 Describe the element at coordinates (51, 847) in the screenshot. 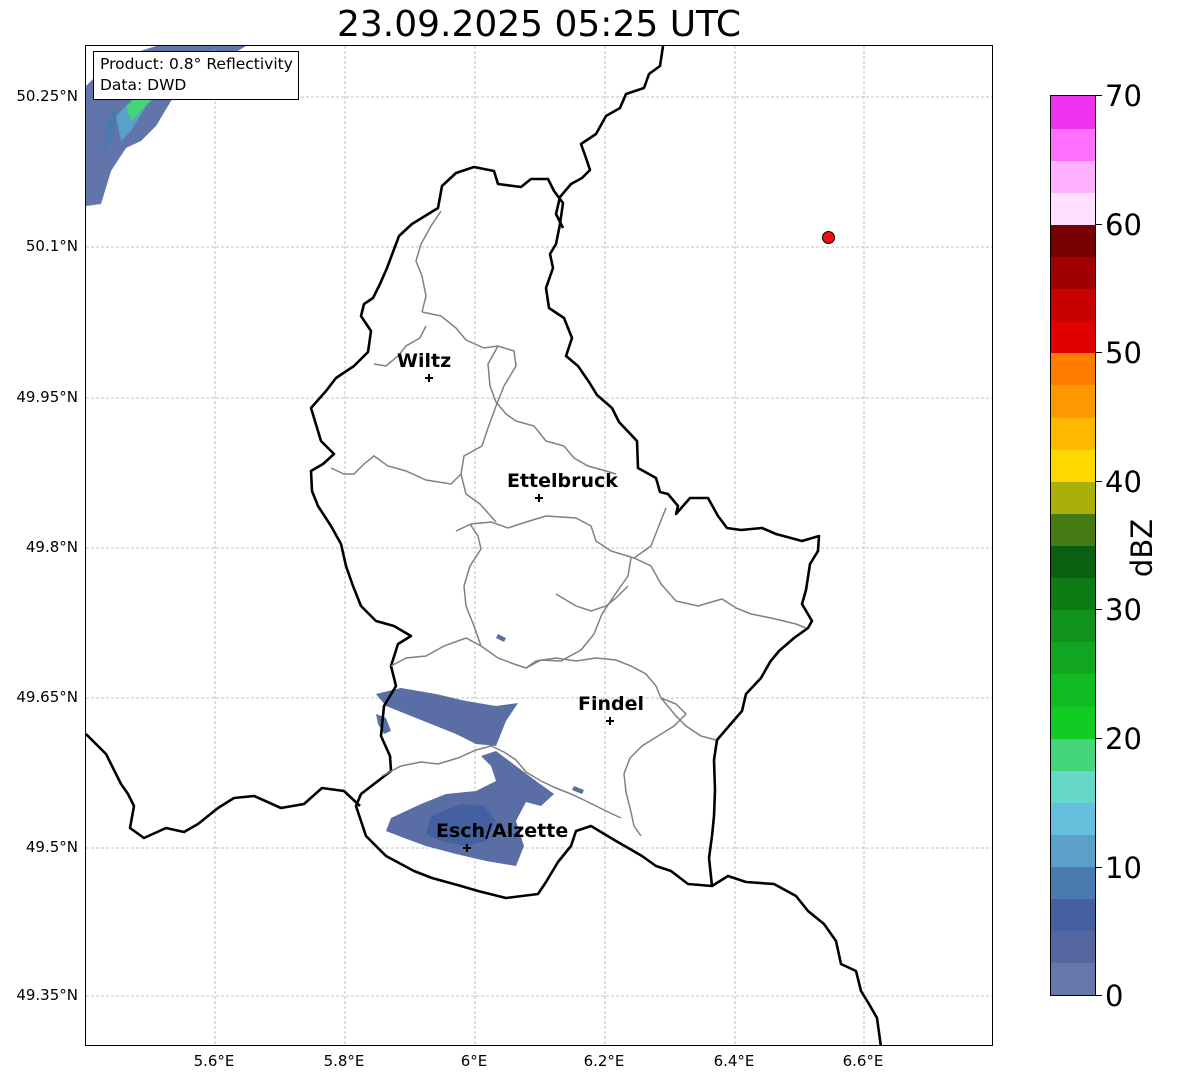

I see `lat-label-49-5: 49.5°N` at that location.